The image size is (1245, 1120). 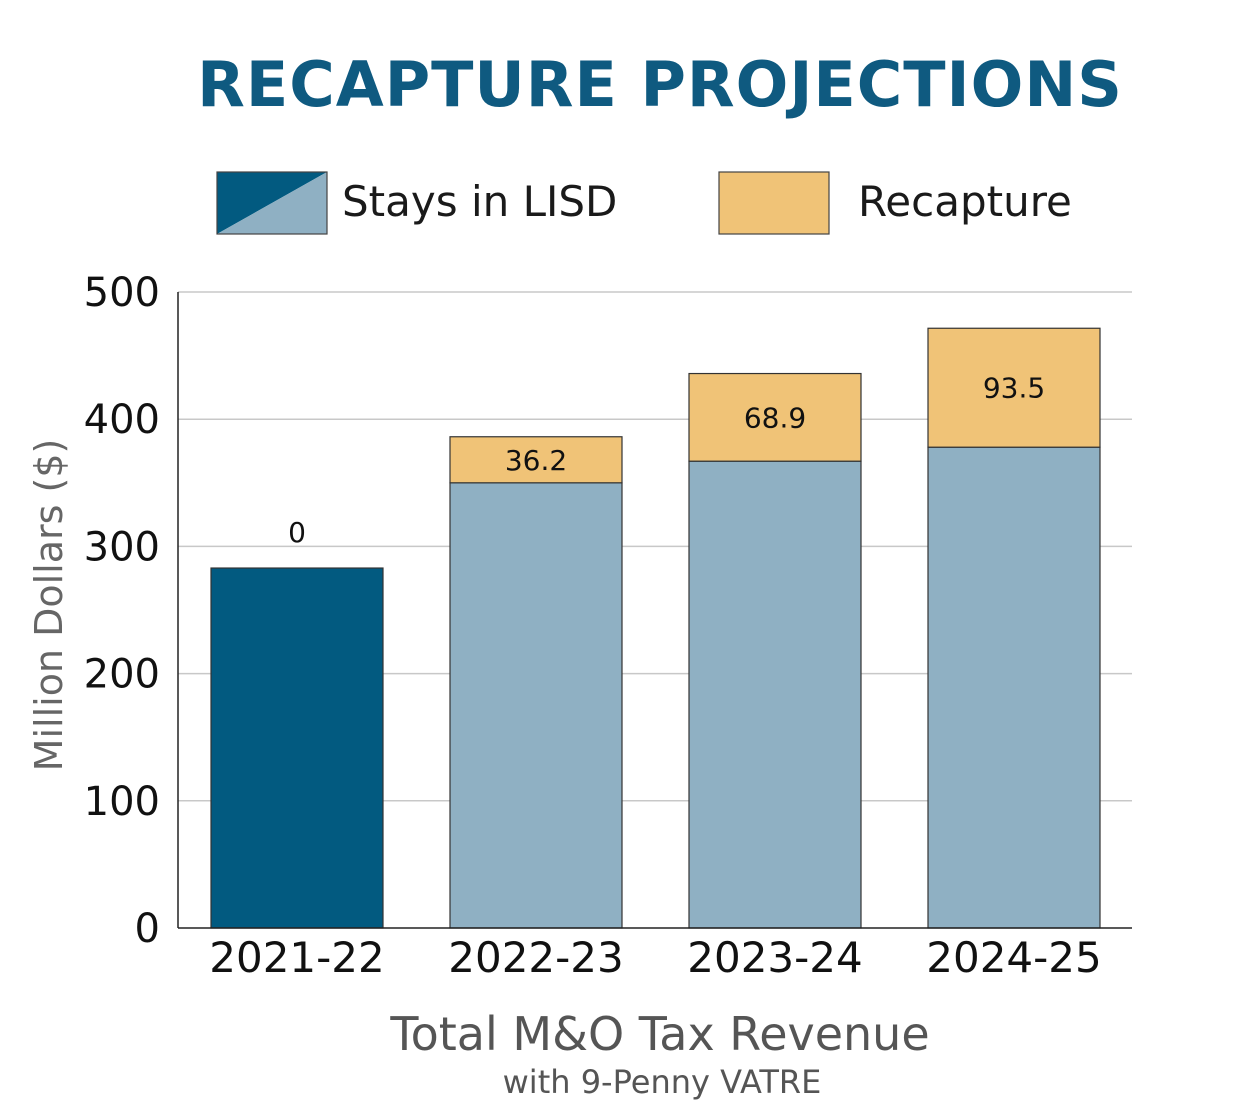 I want to click on x-category-label-2024-25: 2024-25, so click(x=1014, y=957).